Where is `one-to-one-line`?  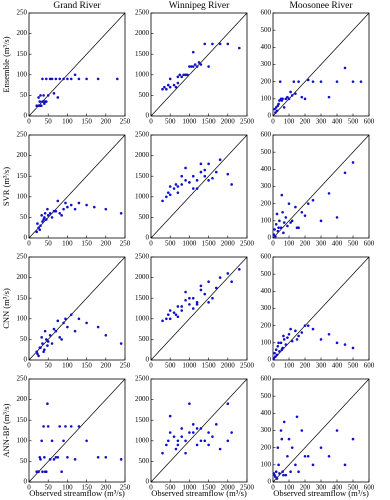 one-to-one-line is located at coordinates (321, 64).